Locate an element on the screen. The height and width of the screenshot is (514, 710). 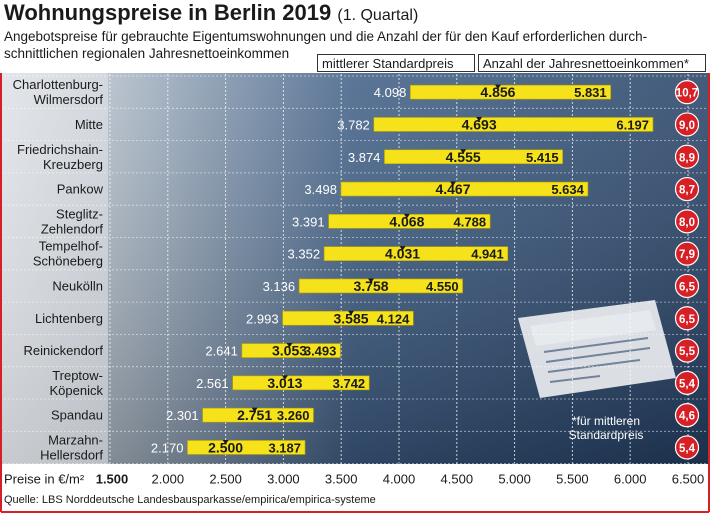
district-label-line: Friedrichshain- is located at coordinates (60, 149).